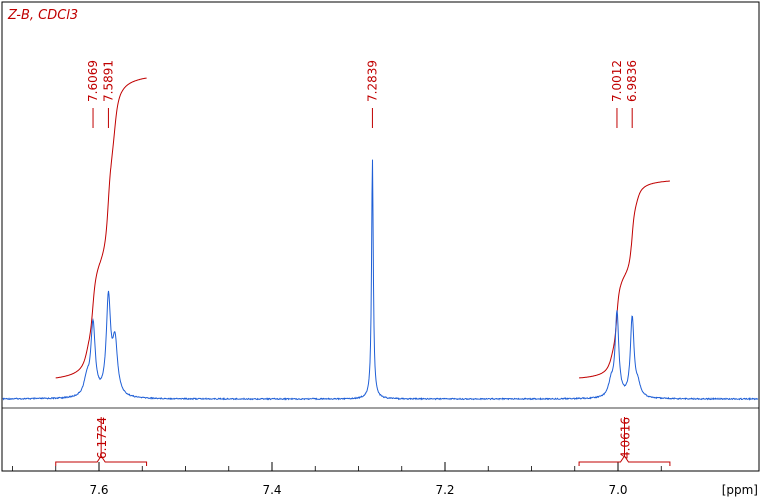  What do you see at coordinates (362, 94) in the screenshot?
I see `peak-labels: 7.6069 7.5891 7.2839 7.0012 6.9836` at bounding box center [362, 94].